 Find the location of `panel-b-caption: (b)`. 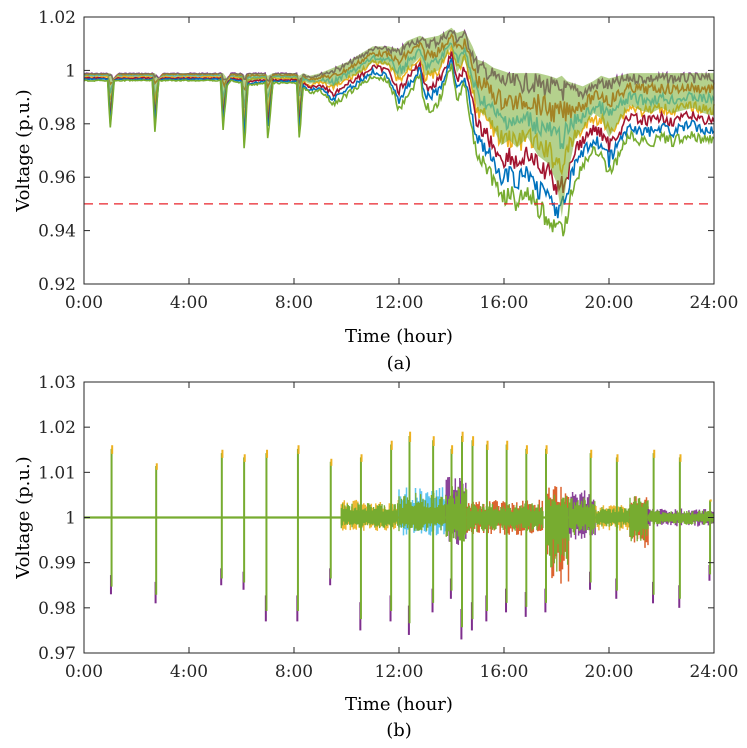

panel-b-caption: (b) is located at coordinates (399, 730).